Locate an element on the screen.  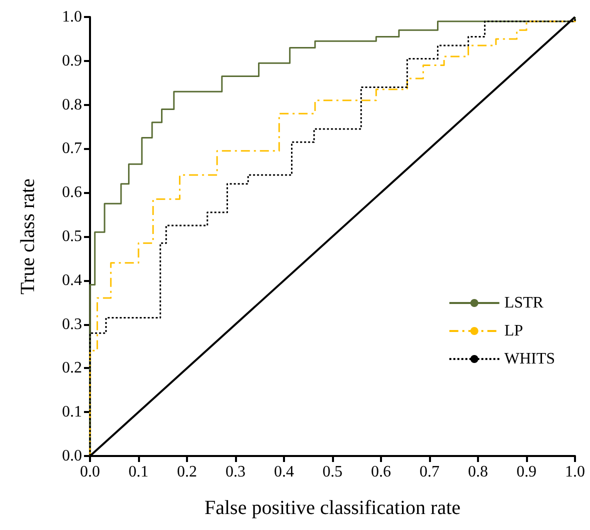
legend-label: WHITS is located at coordinates (529, 359).